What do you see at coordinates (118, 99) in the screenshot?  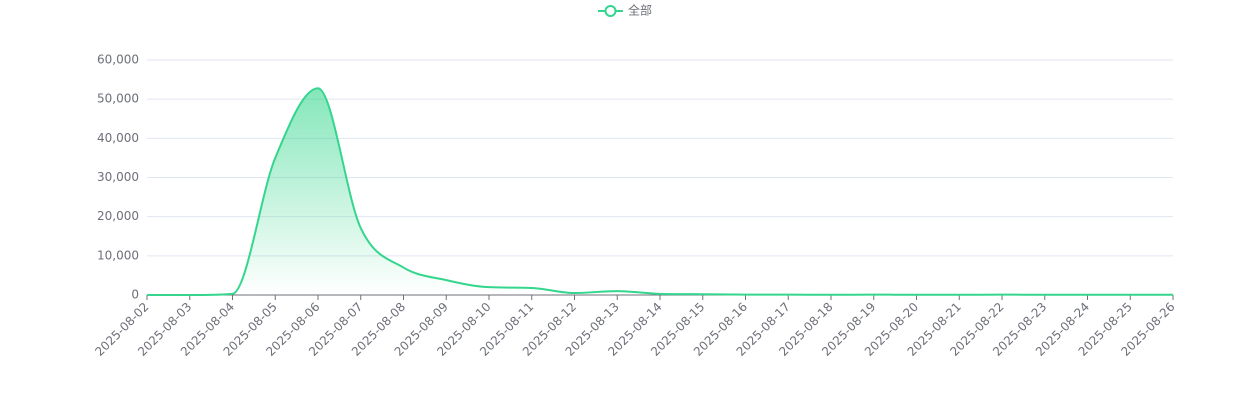 I see `y-tick-label: 50,000` at bounding box center [118, 99].